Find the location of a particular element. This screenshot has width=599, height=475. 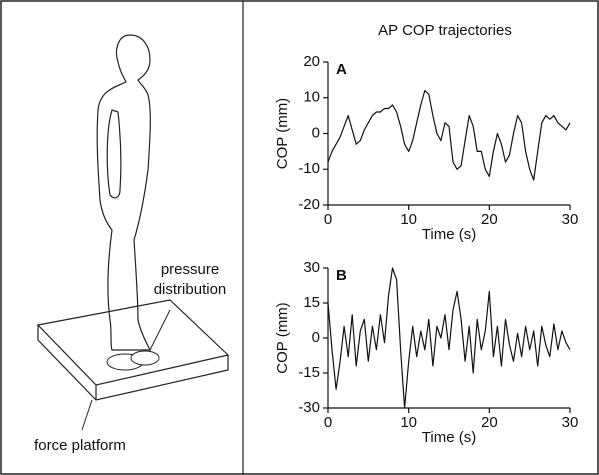

y-tick-label: -15 is located at coordinates (309, 372).